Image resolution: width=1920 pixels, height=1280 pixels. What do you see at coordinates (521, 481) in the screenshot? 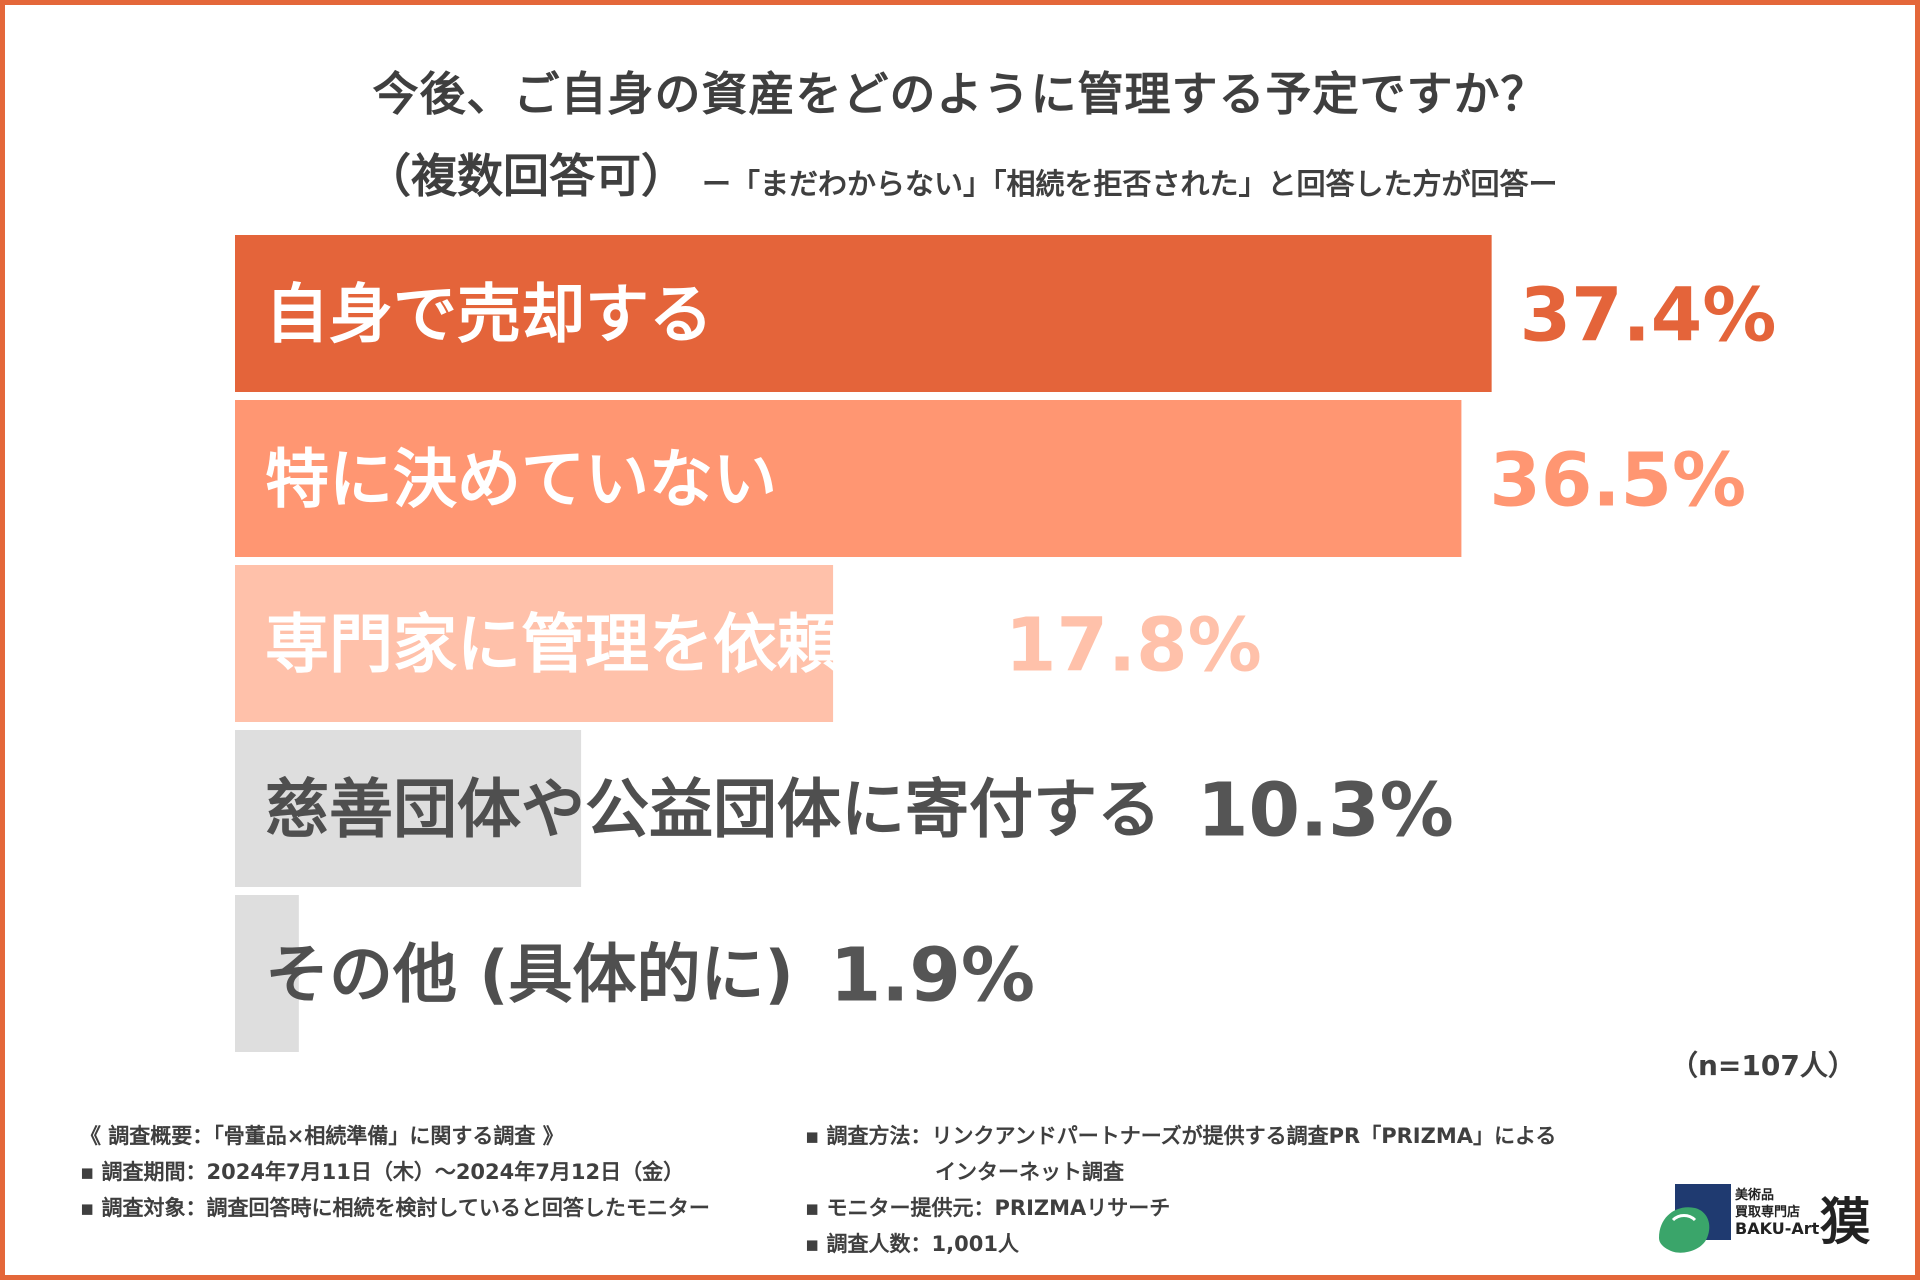
I see `bar-label-1: 特に決めていない` at bounding box center [521, 481].